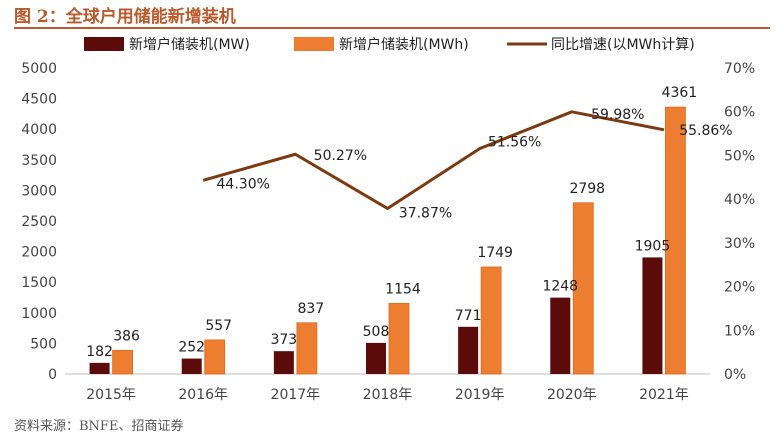 The width and height of the screenshot is (780, 437). I want to click on growth-line, so click(433, 160).